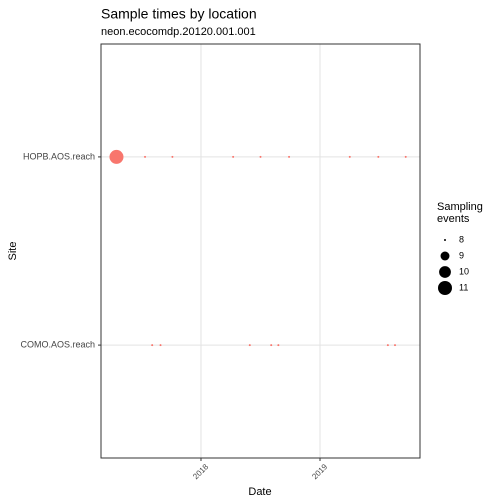 This screenshot has height=504, width=504. What do you see at coordinates (460, 213) in the screenshot?
I see `legend-title: Sampling events` at bounding box center [460, 213].